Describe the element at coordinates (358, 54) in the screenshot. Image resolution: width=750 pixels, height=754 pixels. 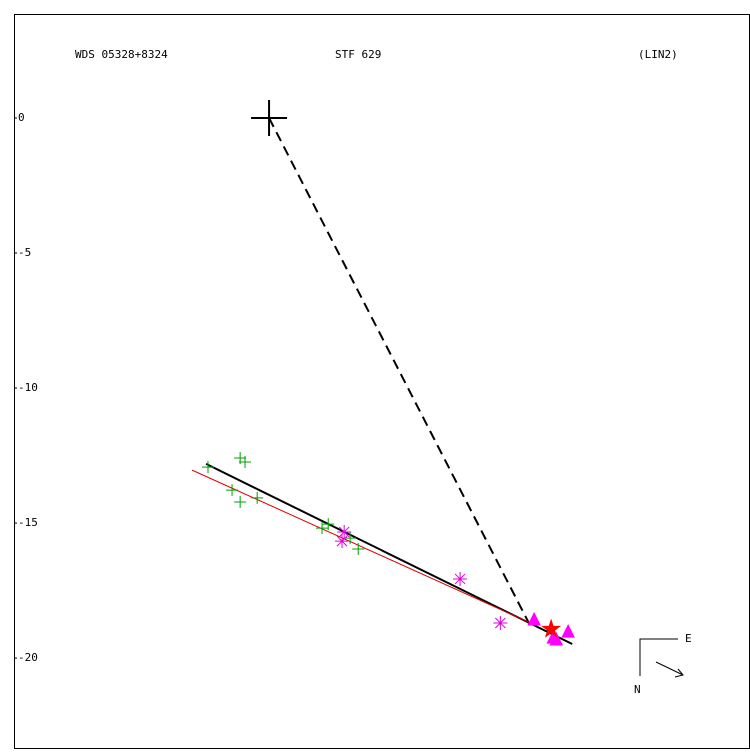
I see `label-center: STF 629` at that location.